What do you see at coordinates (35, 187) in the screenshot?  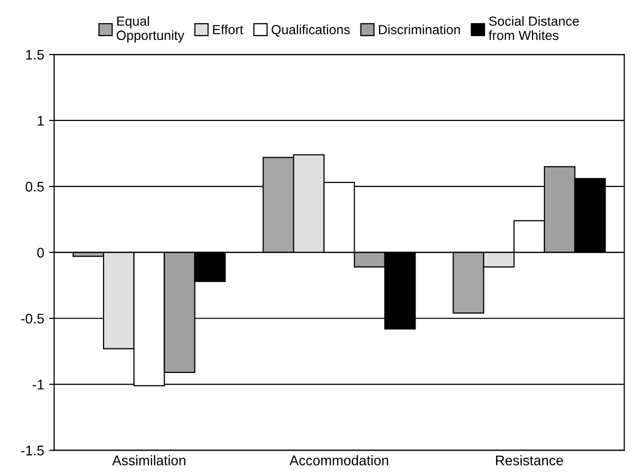 I see `y-tick-label: 0.5` at bounding box center [35, 187].